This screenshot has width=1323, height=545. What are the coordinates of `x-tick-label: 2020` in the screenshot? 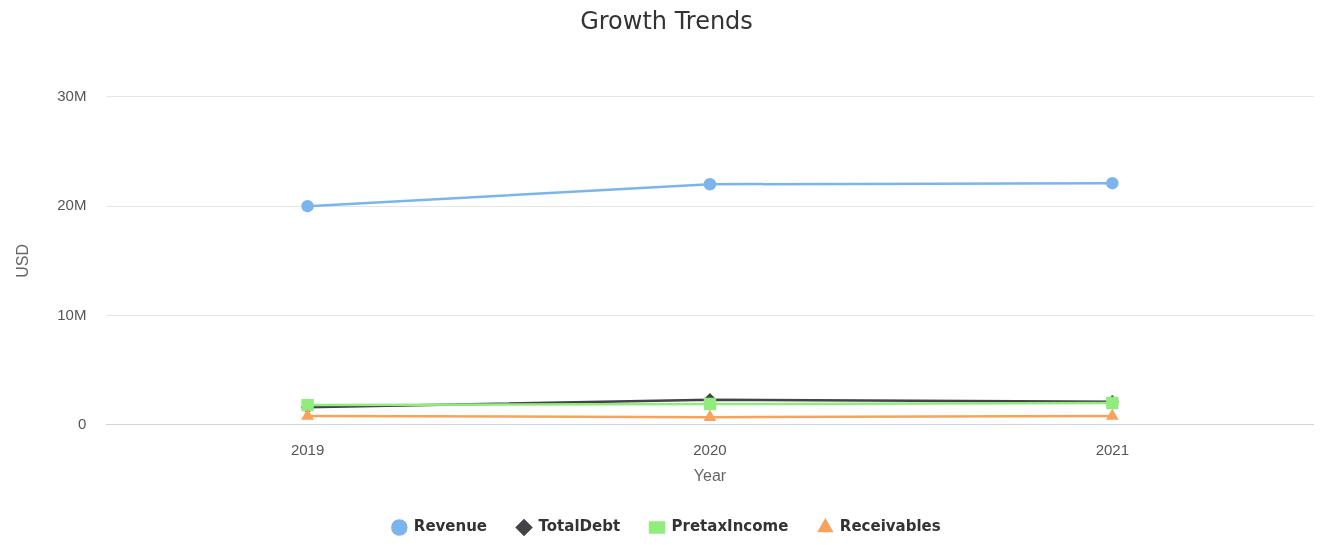 It's located at (710, 449).